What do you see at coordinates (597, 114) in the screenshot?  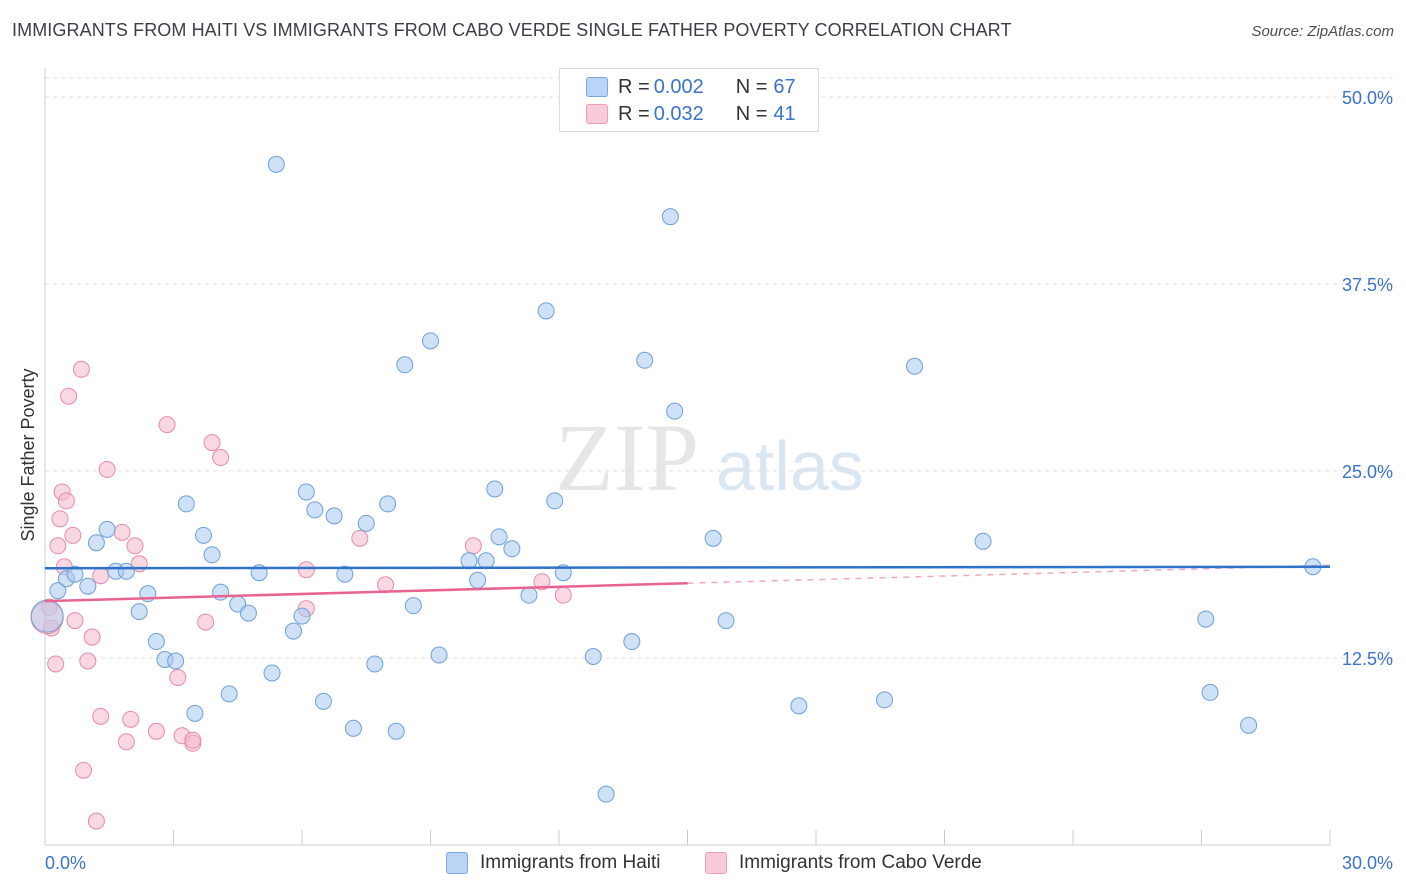 I see `legend-swatch-cabo-verde` at bounding box center [597, 114].